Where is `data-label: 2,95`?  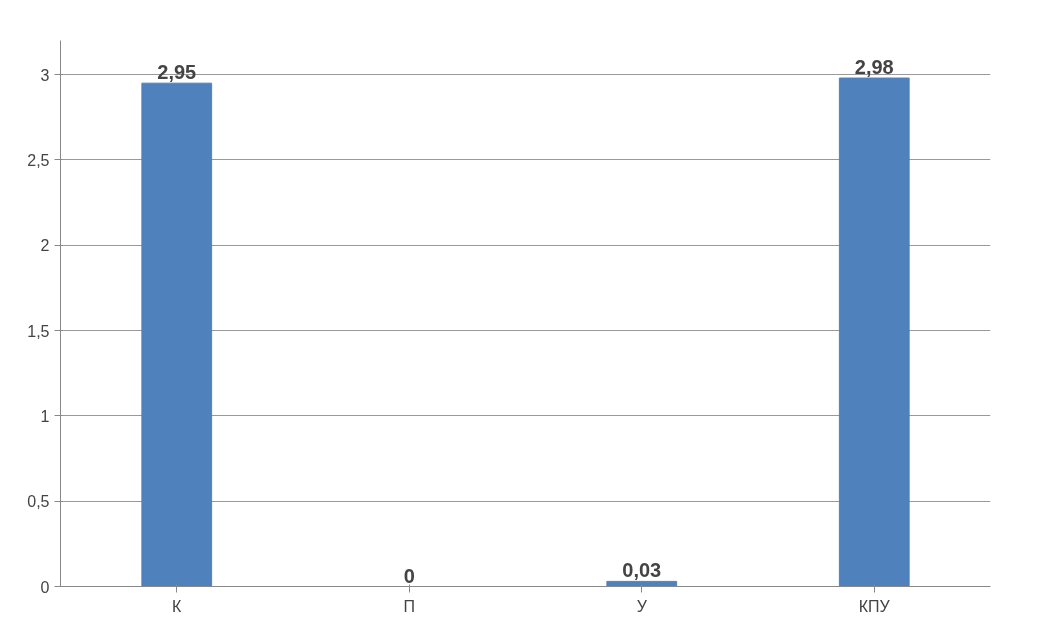 data-label: 2,95 is located at coordinates (177, 72).